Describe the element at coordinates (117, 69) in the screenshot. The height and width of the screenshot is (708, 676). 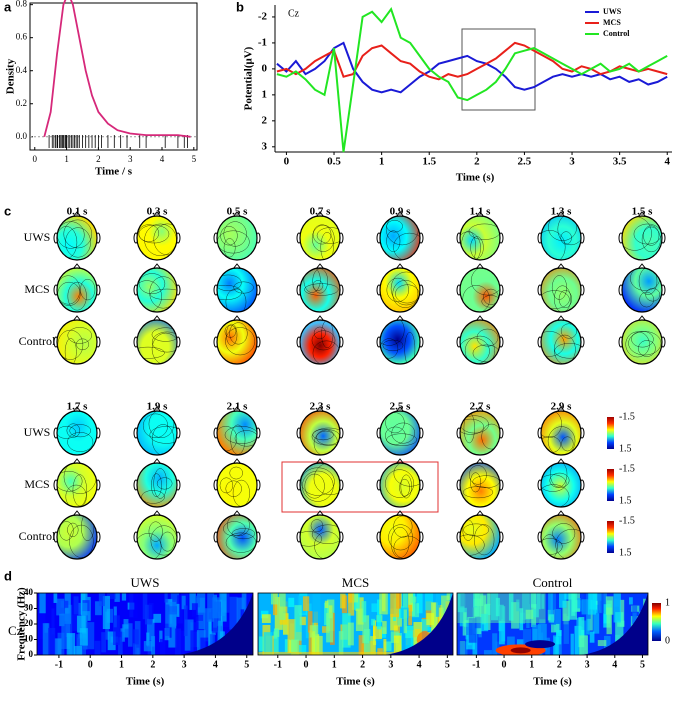
I see `density-curve` at that location.